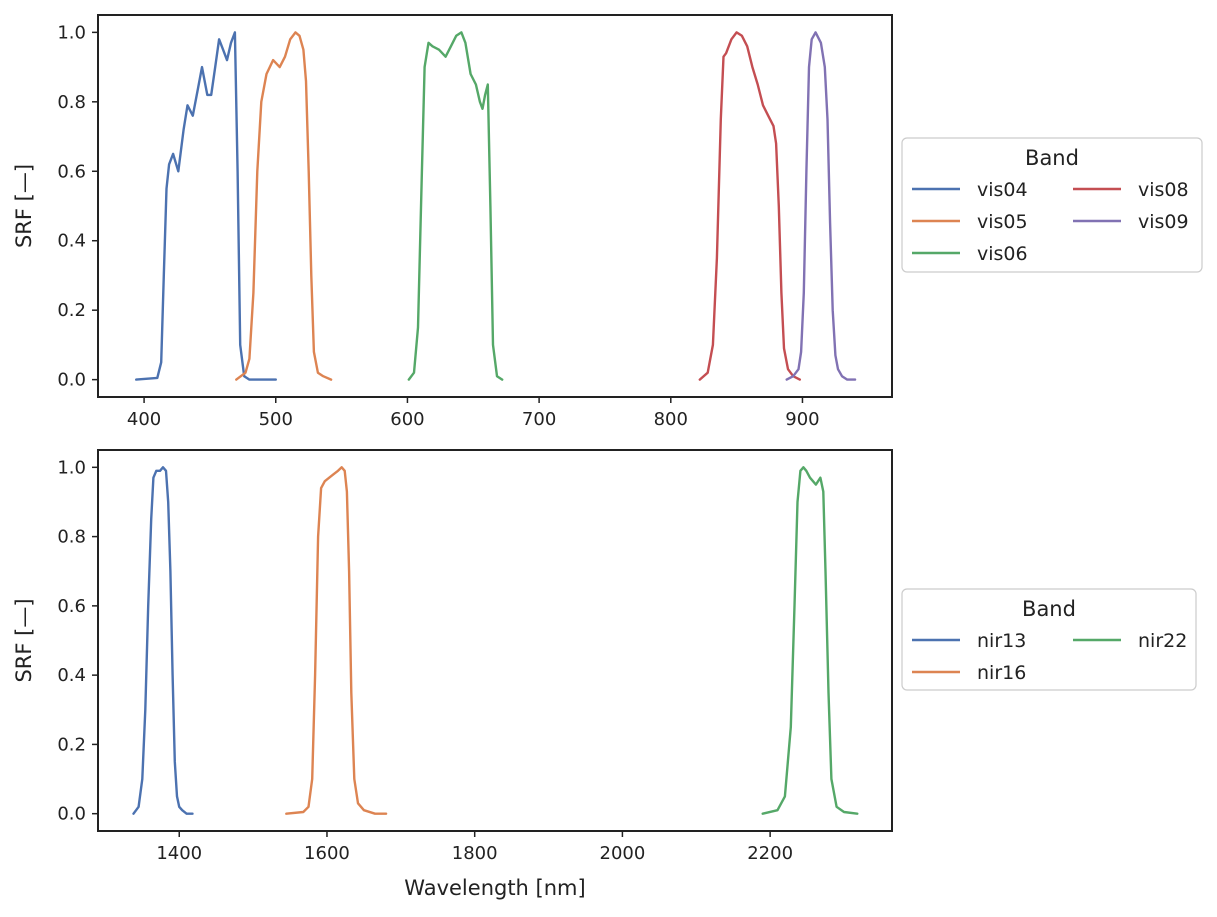  What do you see at coordinates (144, 419) in the screenshot?
I see `x-tick-label: 400` at bounding box center [144, 419].